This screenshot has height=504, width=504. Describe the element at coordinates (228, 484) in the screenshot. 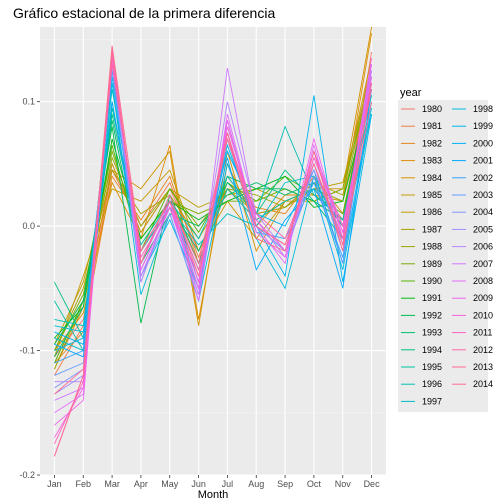

I see `x-tick-label: Jul` at that location.